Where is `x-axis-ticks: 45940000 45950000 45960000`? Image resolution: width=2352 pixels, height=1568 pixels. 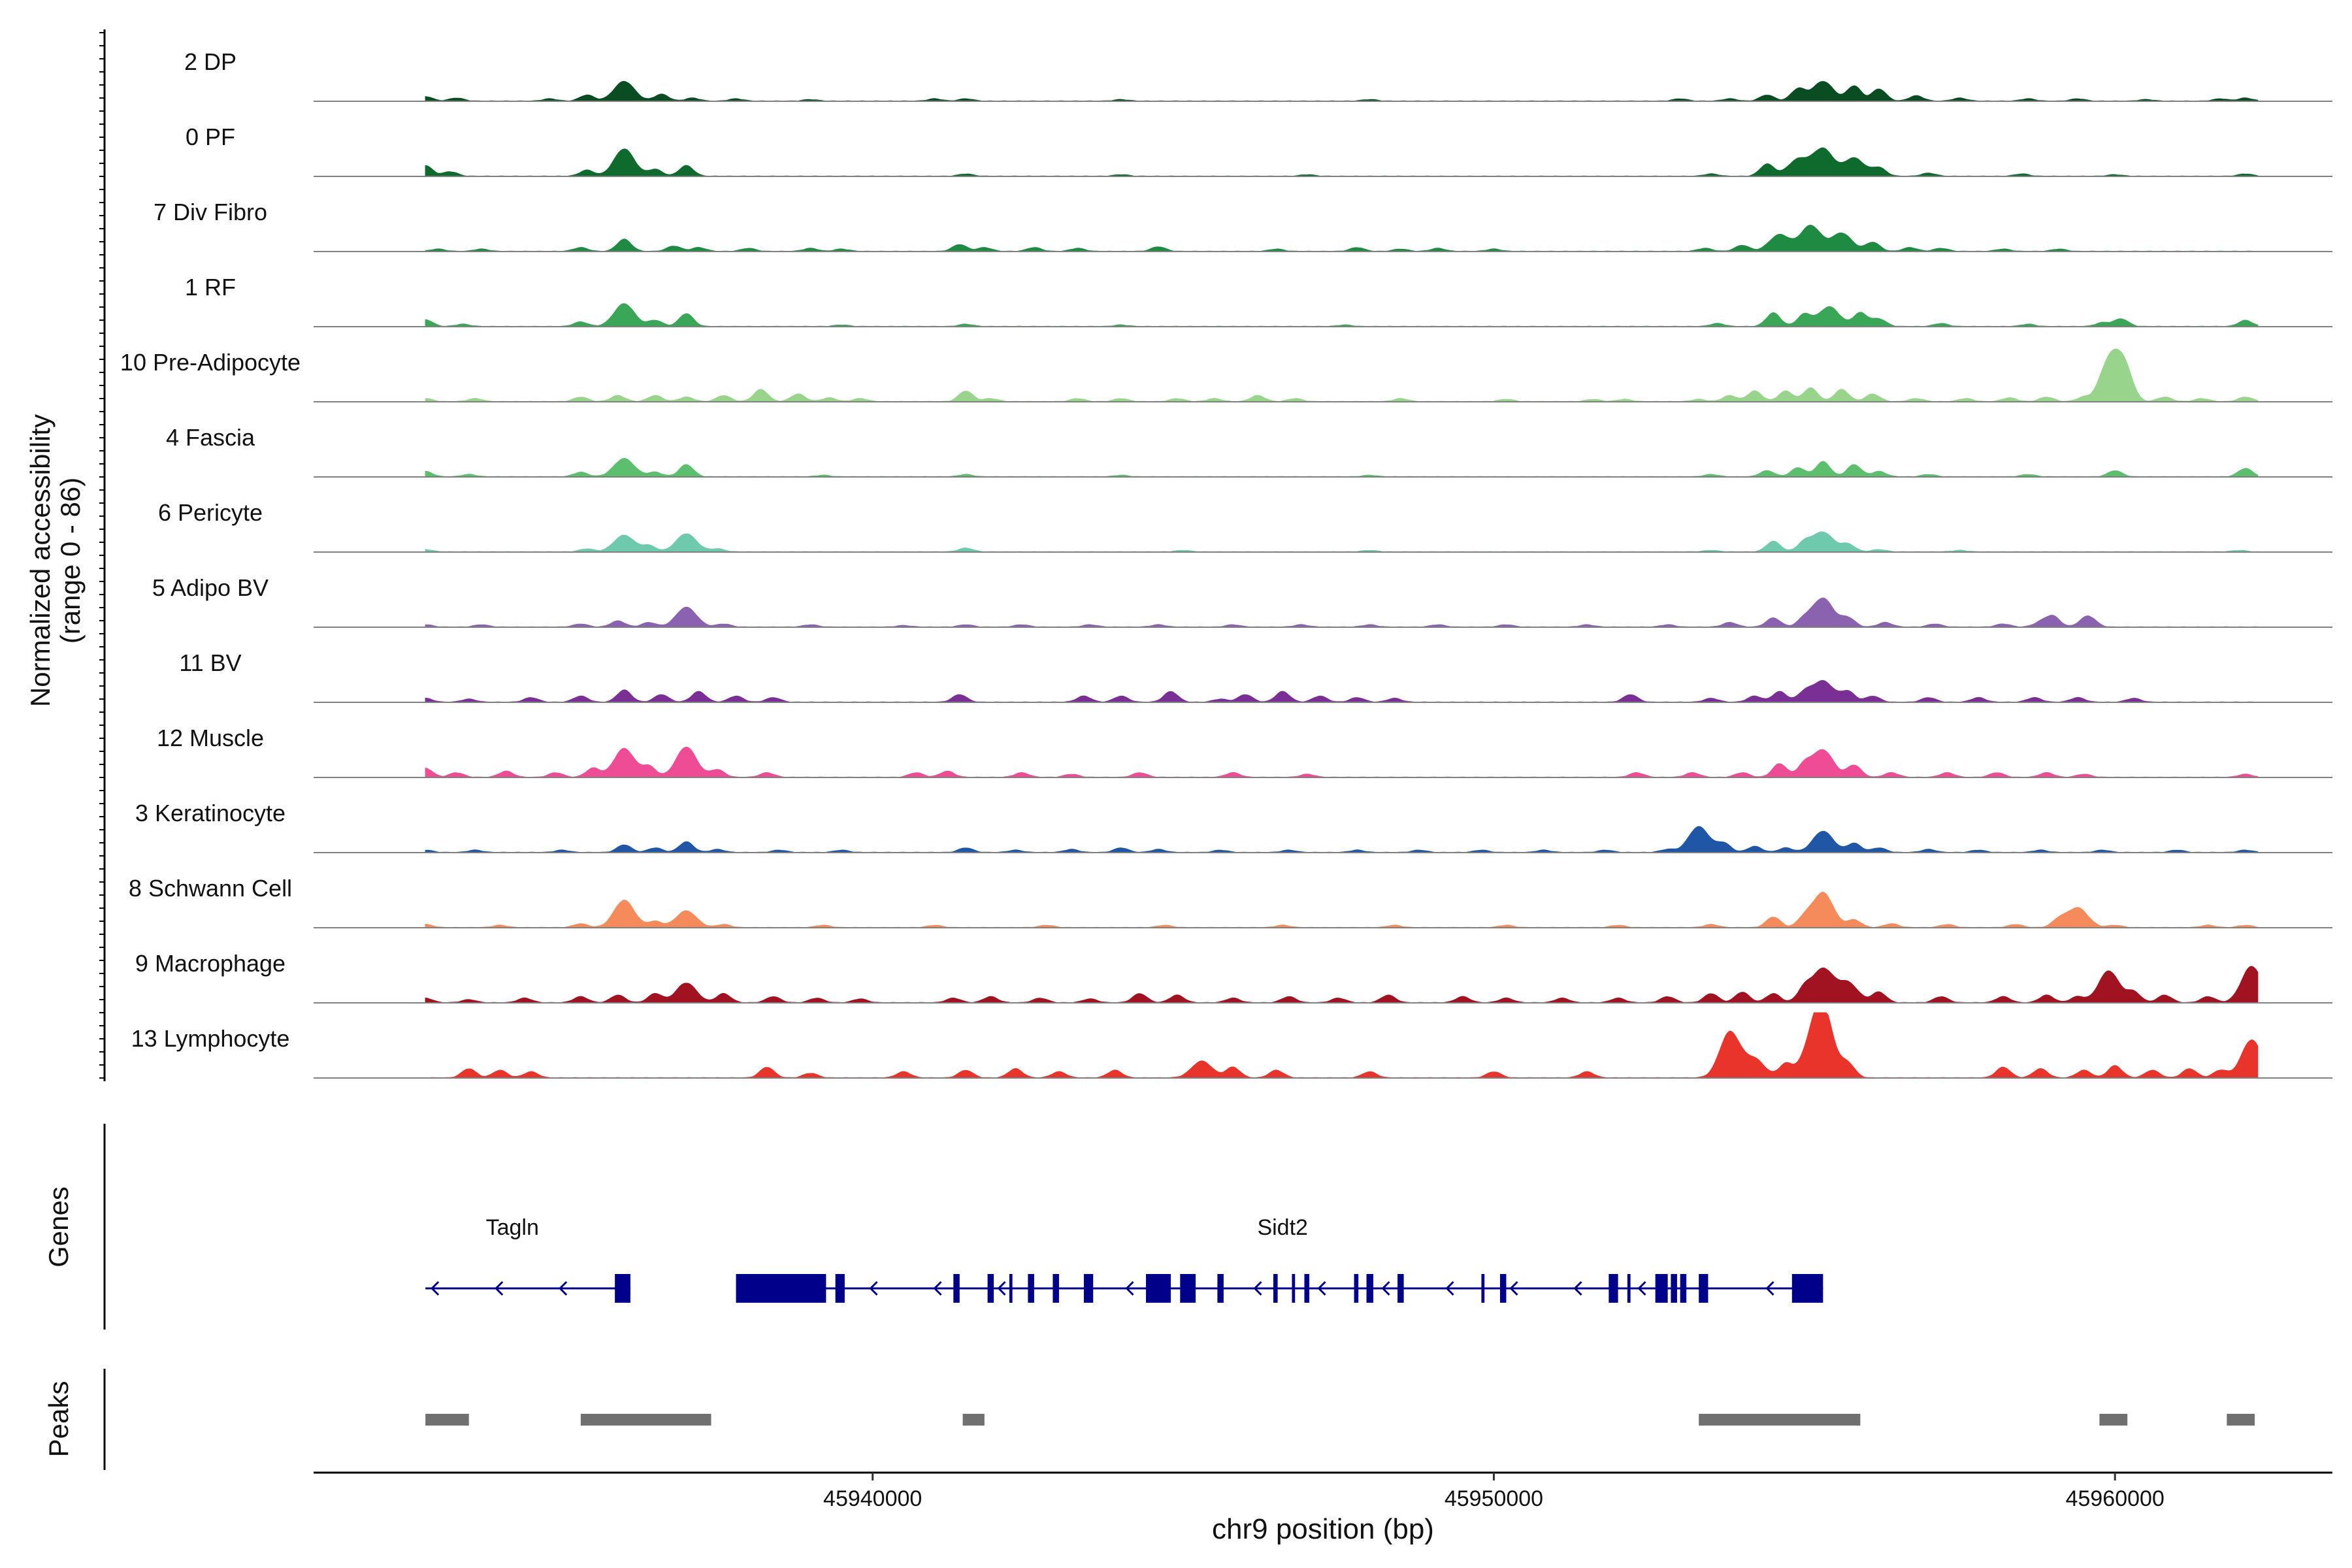
x-axis-ticks: 45940000 45950000 45960000 is located at coordinates (1493, 1492).